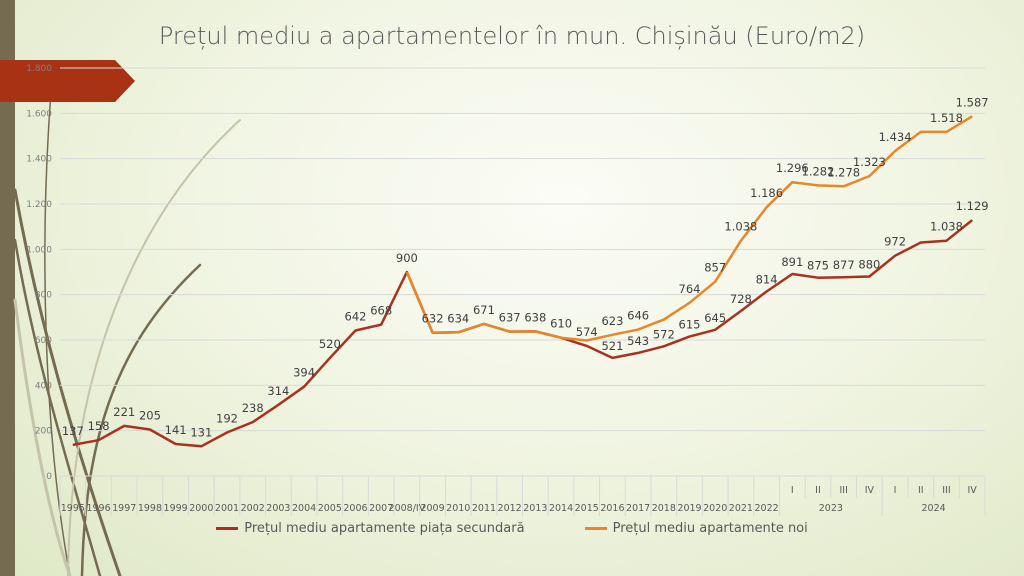 Image resolution: width=1024 pixels, height=576 pixels. Describe the element at coordinates (689, 508) in the screenshot. I see `x-tick-label: 2019` at that location.